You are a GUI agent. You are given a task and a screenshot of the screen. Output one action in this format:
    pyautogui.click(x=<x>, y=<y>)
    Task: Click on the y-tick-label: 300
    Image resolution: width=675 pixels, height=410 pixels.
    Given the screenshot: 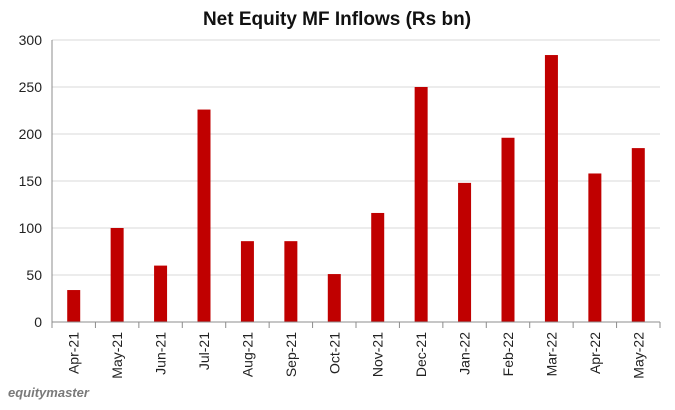 What is the action you would take?
    pyautogui.click(x=31, y=40)
    